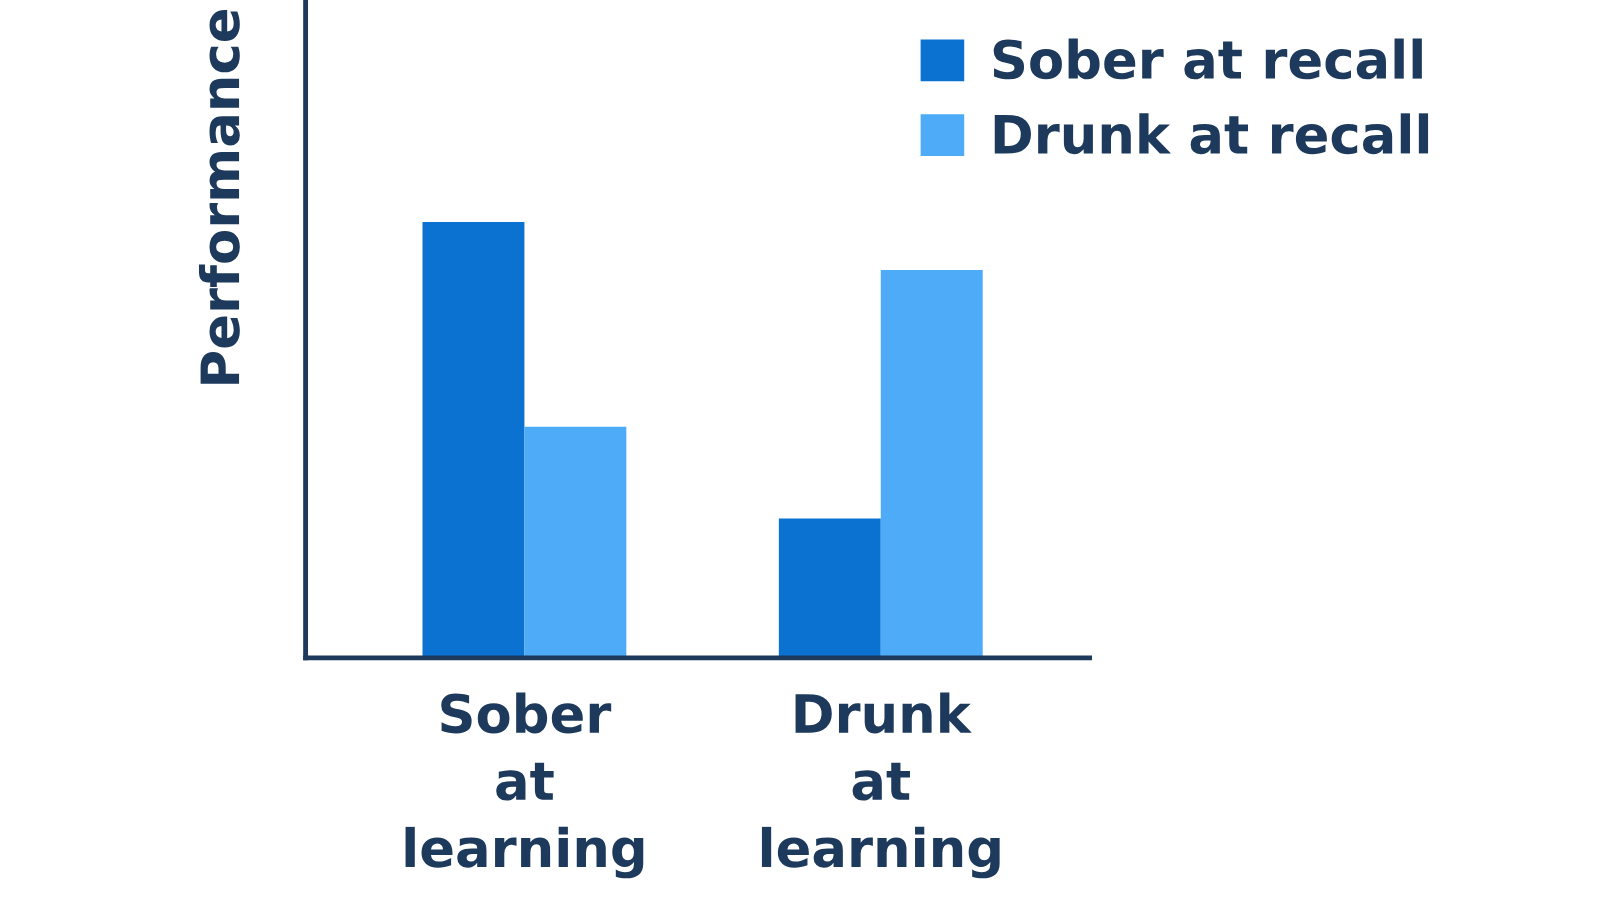 This screenshot has height=900, width=1600. I want to click on legend-label: Drunk at recall, so click(1211, 134).